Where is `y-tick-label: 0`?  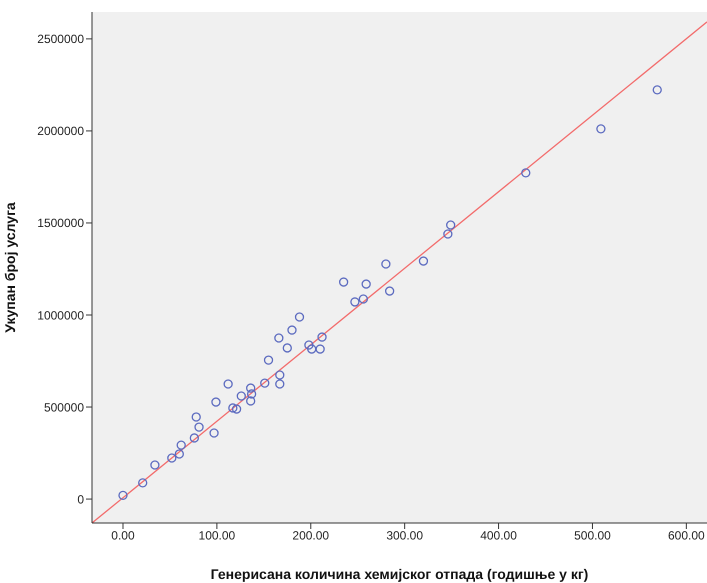
y-tick-label: 0 is located at coordinates (80, 499).